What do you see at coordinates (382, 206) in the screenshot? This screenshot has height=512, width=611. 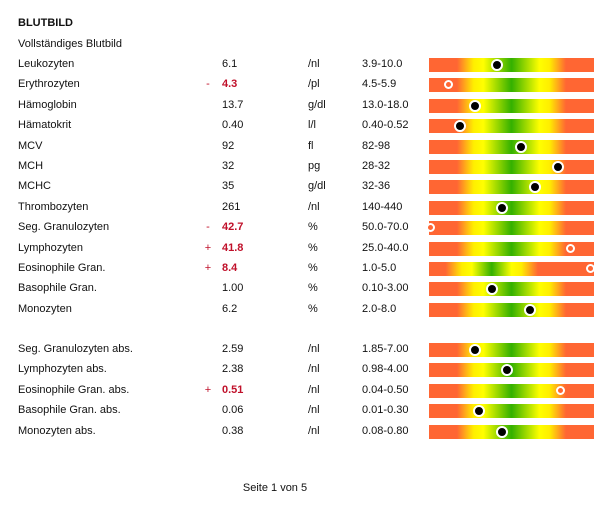 I see `reference-range: 140-440` at bounding box center [382, 206].